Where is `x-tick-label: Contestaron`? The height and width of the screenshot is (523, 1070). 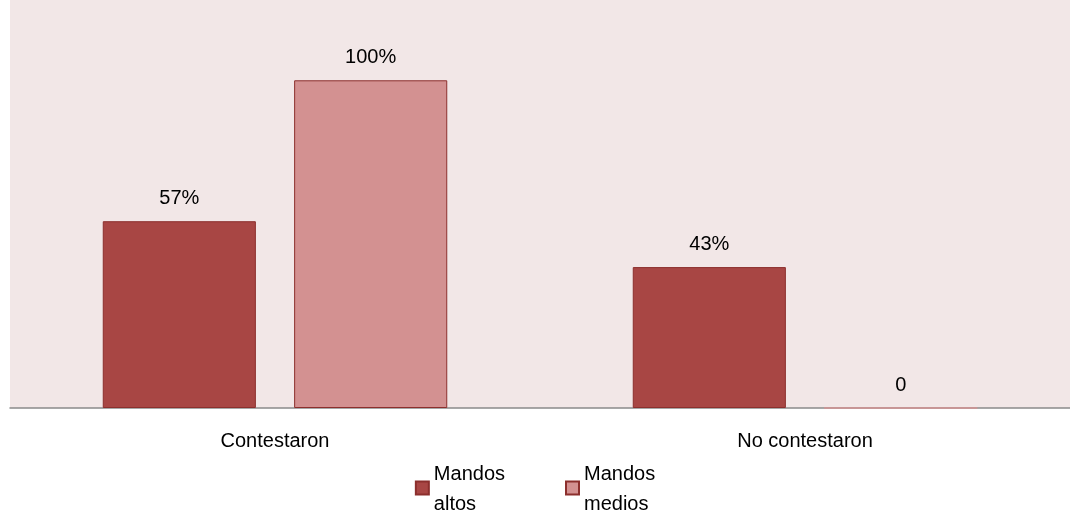 x-tick-label: Contestaron is located at coordinates (275, 440).